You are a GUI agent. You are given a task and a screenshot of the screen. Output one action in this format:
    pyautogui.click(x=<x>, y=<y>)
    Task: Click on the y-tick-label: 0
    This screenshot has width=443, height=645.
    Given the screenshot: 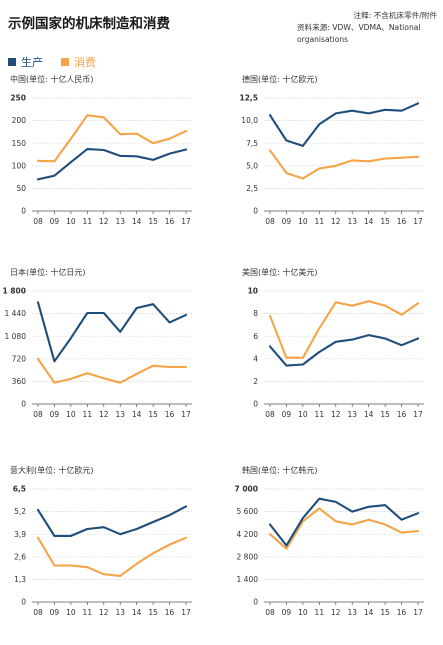 What is the action you would take?
    pyautogui.click(x=23, y=404)
    